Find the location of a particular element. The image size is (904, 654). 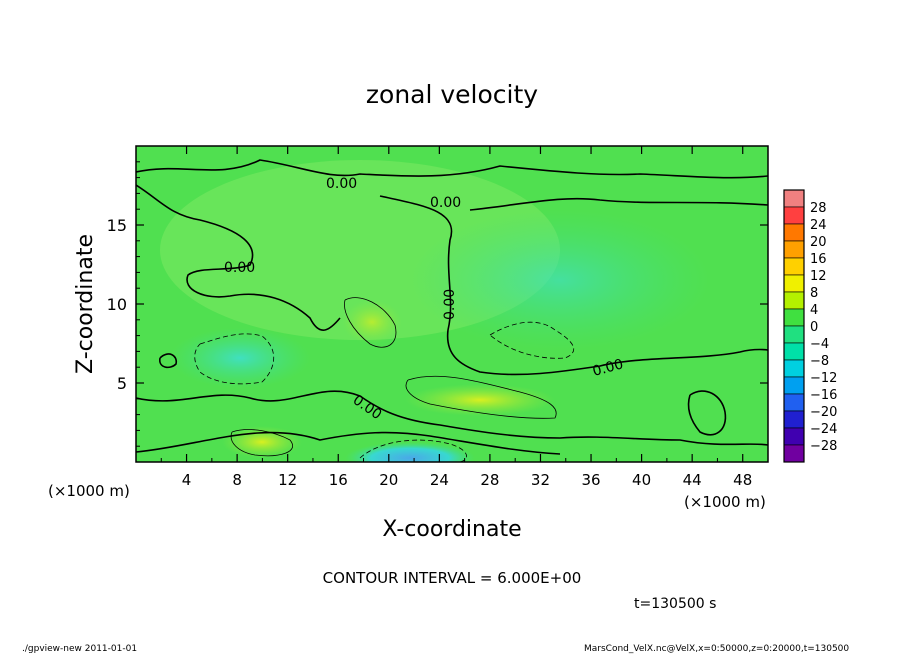

footer-left: ./gpview-new 2011-01-01 is located at coordinates (79, 649).